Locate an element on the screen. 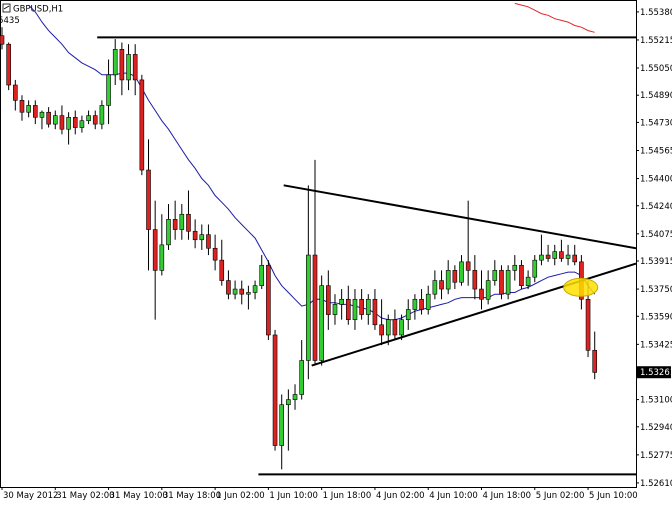  y-tick-label: 1.52610 is located at coordinates (656, 484).